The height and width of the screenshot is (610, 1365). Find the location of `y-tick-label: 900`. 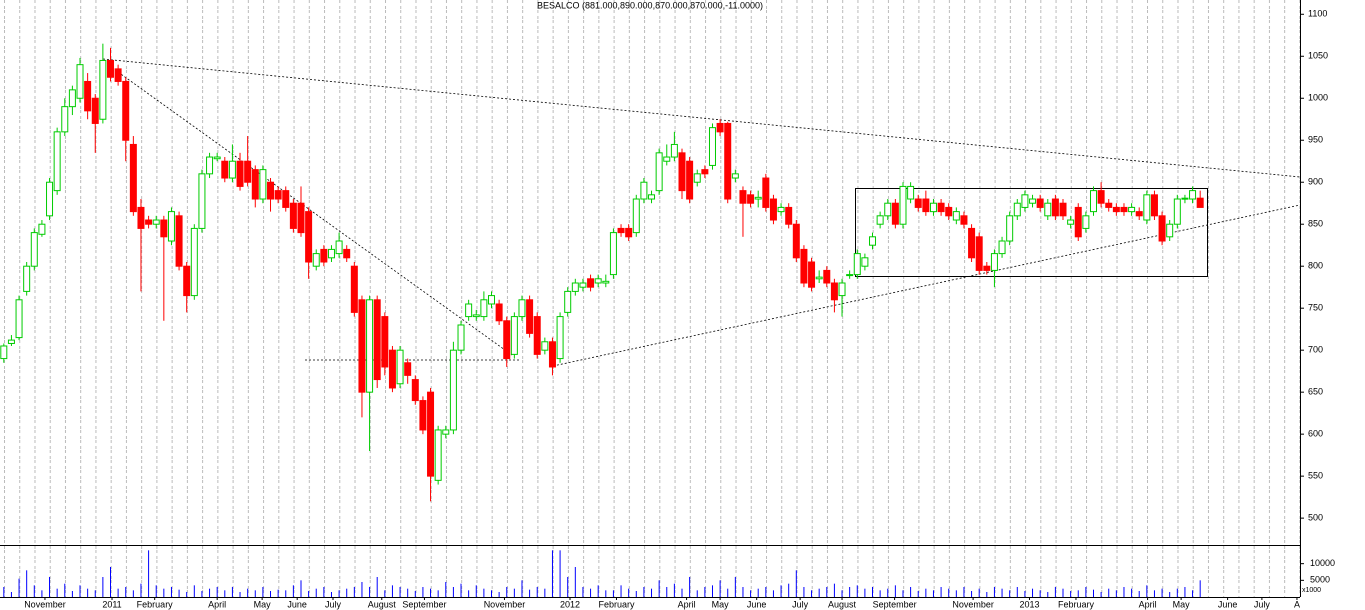

y-tick-label: 900 is located at coordinates (1315, 182).